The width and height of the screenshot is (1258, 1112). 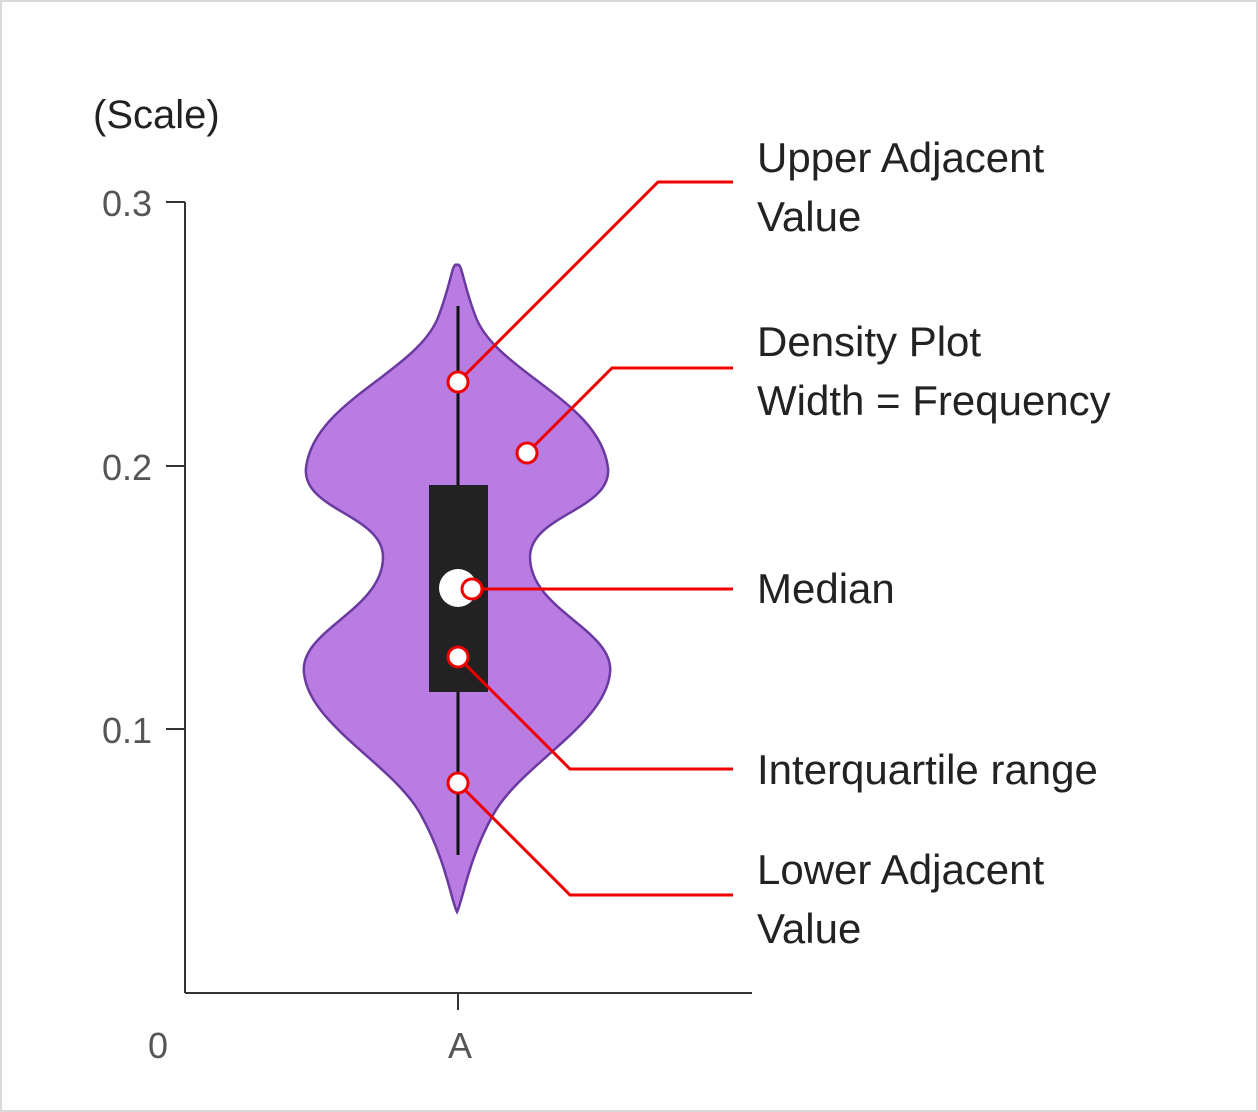 What do you see at coordinates (460, 1045) in the screenshot?
I see `category-label: A` at bounding box center [460, 1045].